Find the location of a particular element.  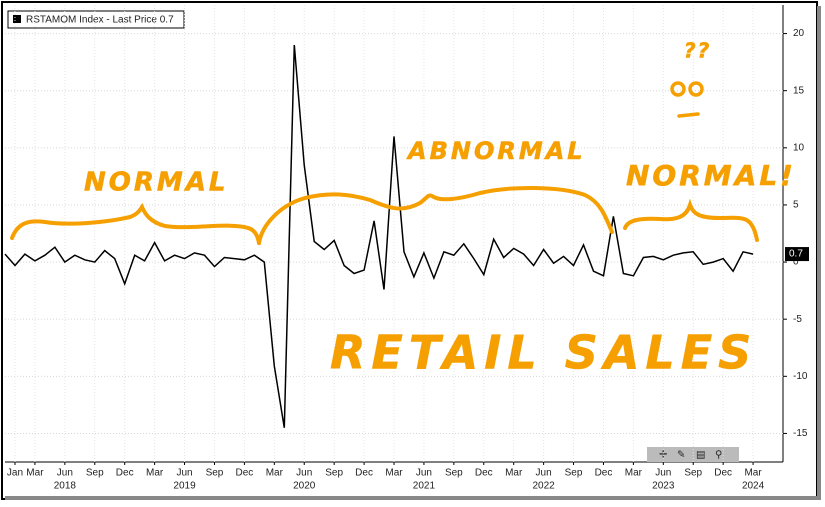

x-year-label: 2024 is located at coordinates (753, 486).